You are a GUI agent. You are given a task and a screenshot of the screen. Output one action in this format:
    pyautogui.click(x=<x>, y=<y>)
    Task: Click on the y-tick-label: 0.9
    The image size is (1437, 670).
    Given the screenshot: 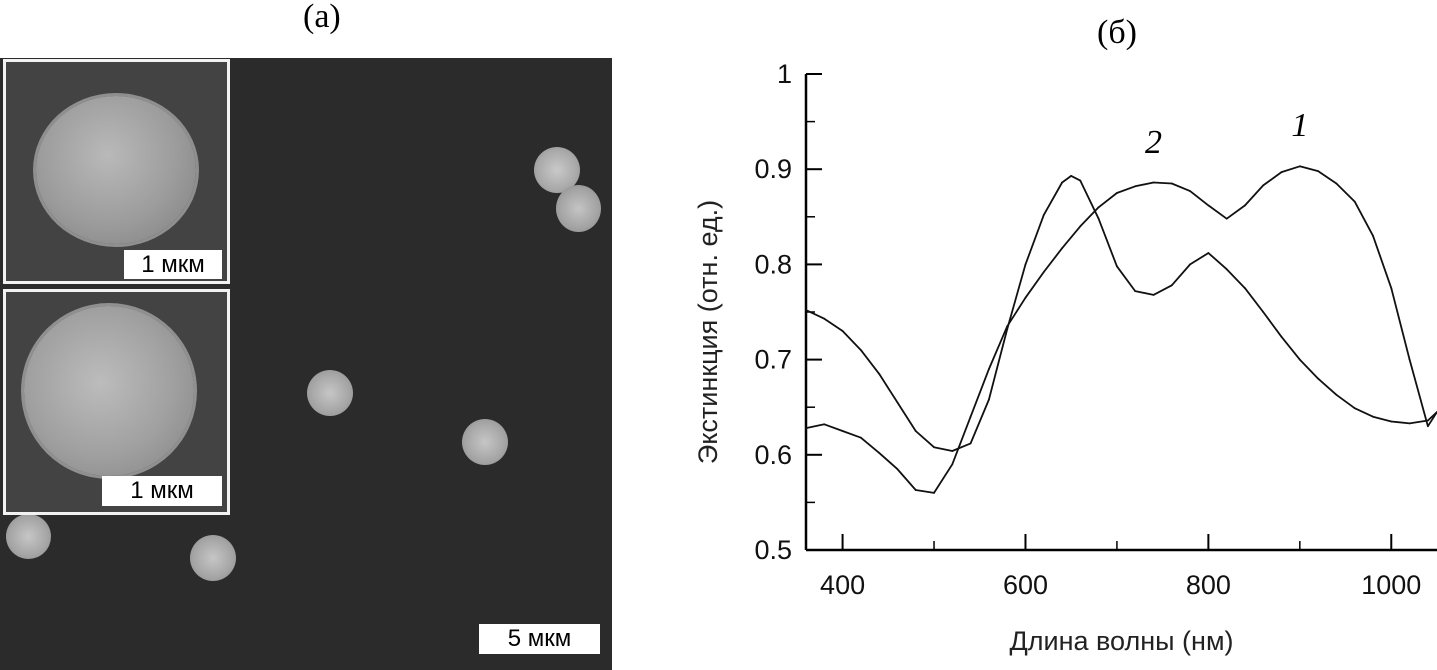 What is the action you would take?
    pyautogui.click(x=773, y=169)
    